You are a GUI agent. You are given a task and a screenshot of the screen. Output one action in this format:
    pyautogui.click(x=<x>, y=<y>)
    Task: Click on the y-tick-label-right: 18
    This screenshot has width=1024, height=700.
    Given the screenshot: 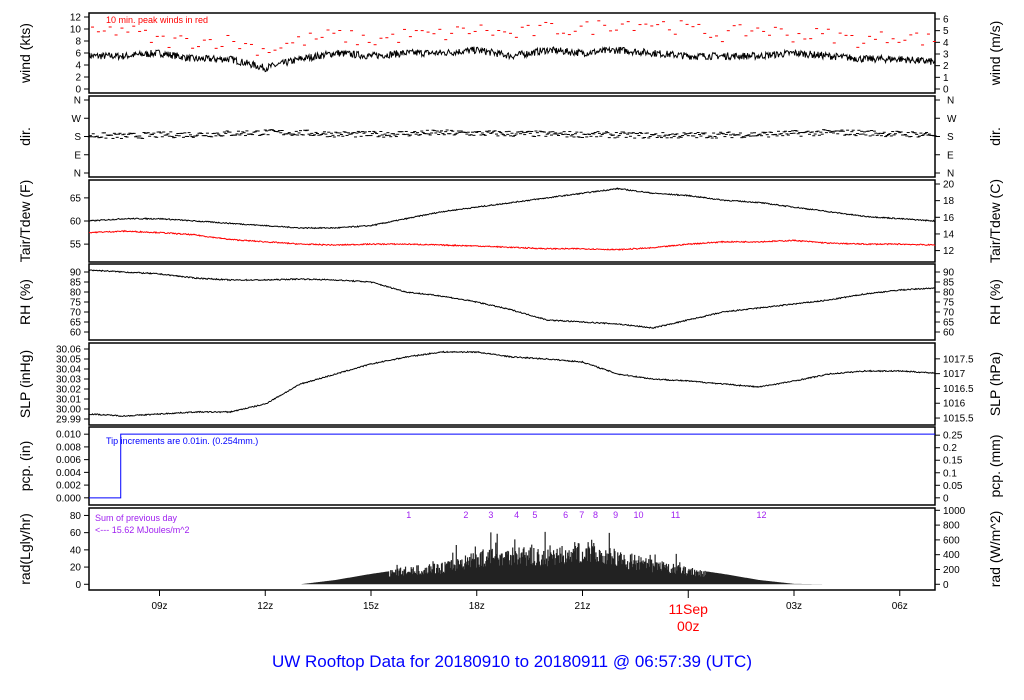 What is the action you would take?
    pyautogui.click(x=949, y=201)
    